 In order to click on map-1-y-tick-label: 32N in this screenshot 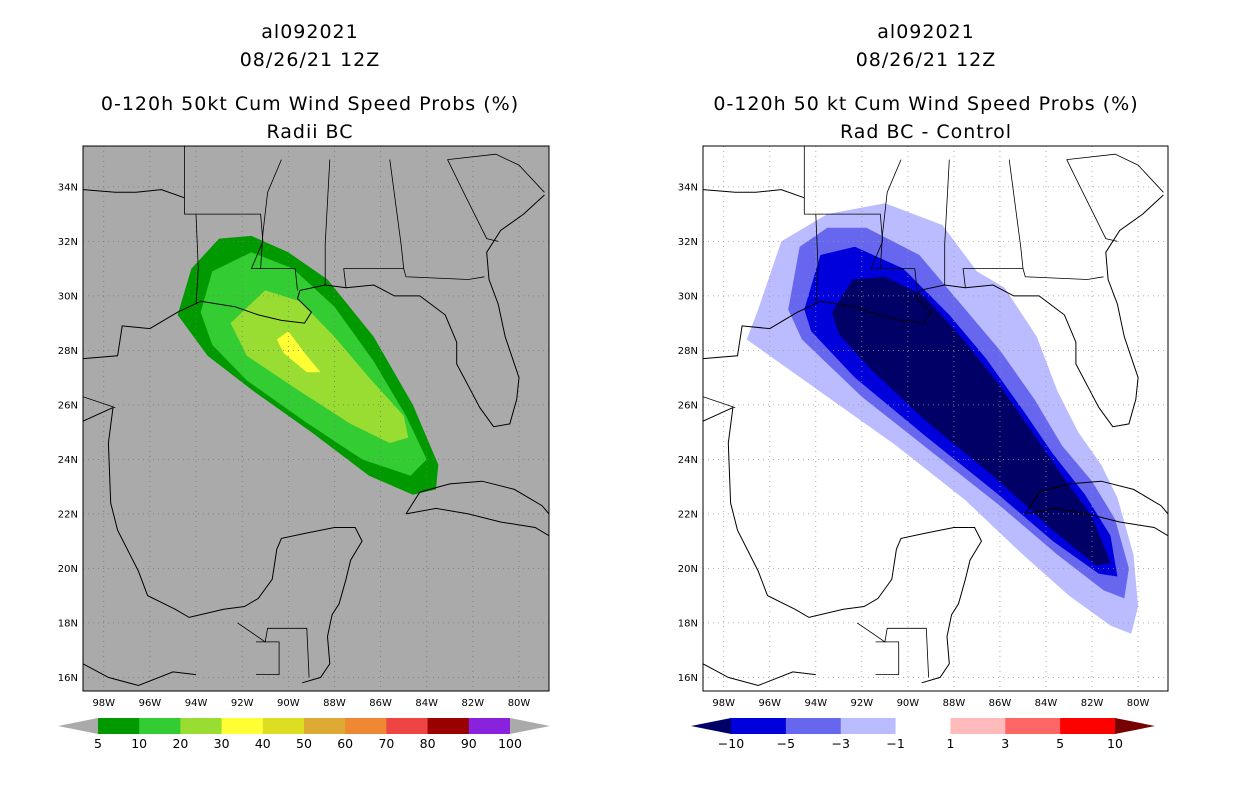, I will do `click(688, 242)`.